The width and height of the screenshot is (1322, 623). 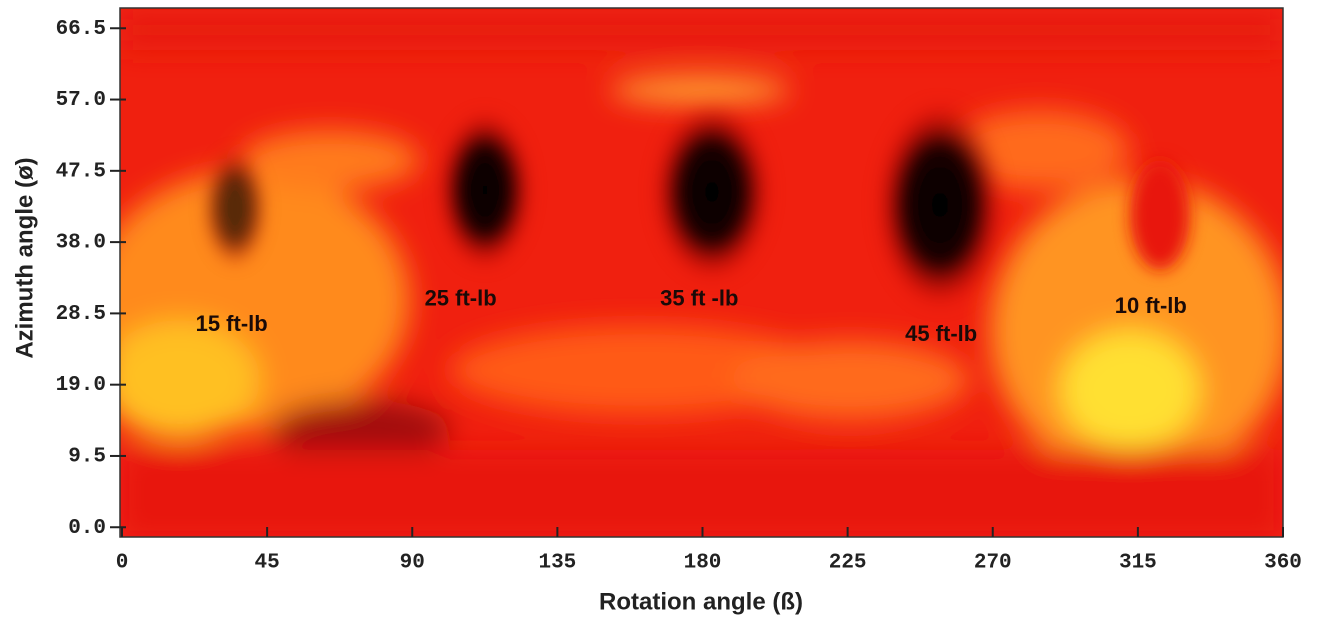 I want to click on x-tick-label: 45, so click(x=267, y=563).